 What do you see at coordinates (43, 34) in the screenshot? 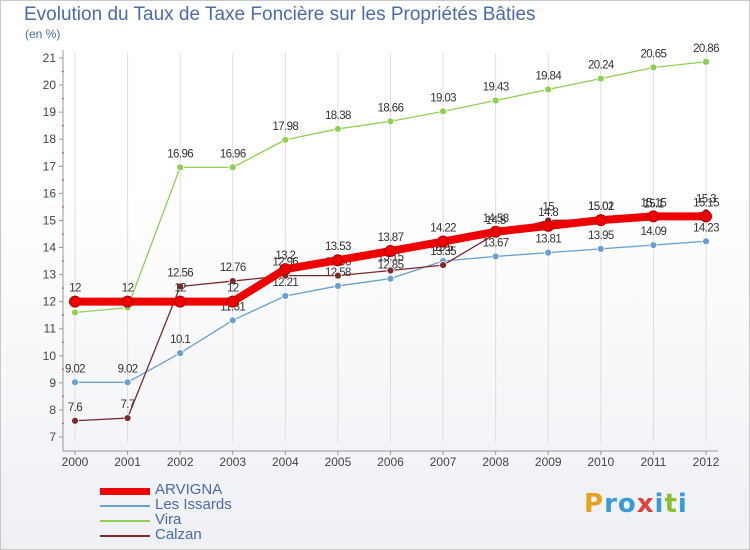
I see `unit-label: (en %)` at bounding box center [43, 34].